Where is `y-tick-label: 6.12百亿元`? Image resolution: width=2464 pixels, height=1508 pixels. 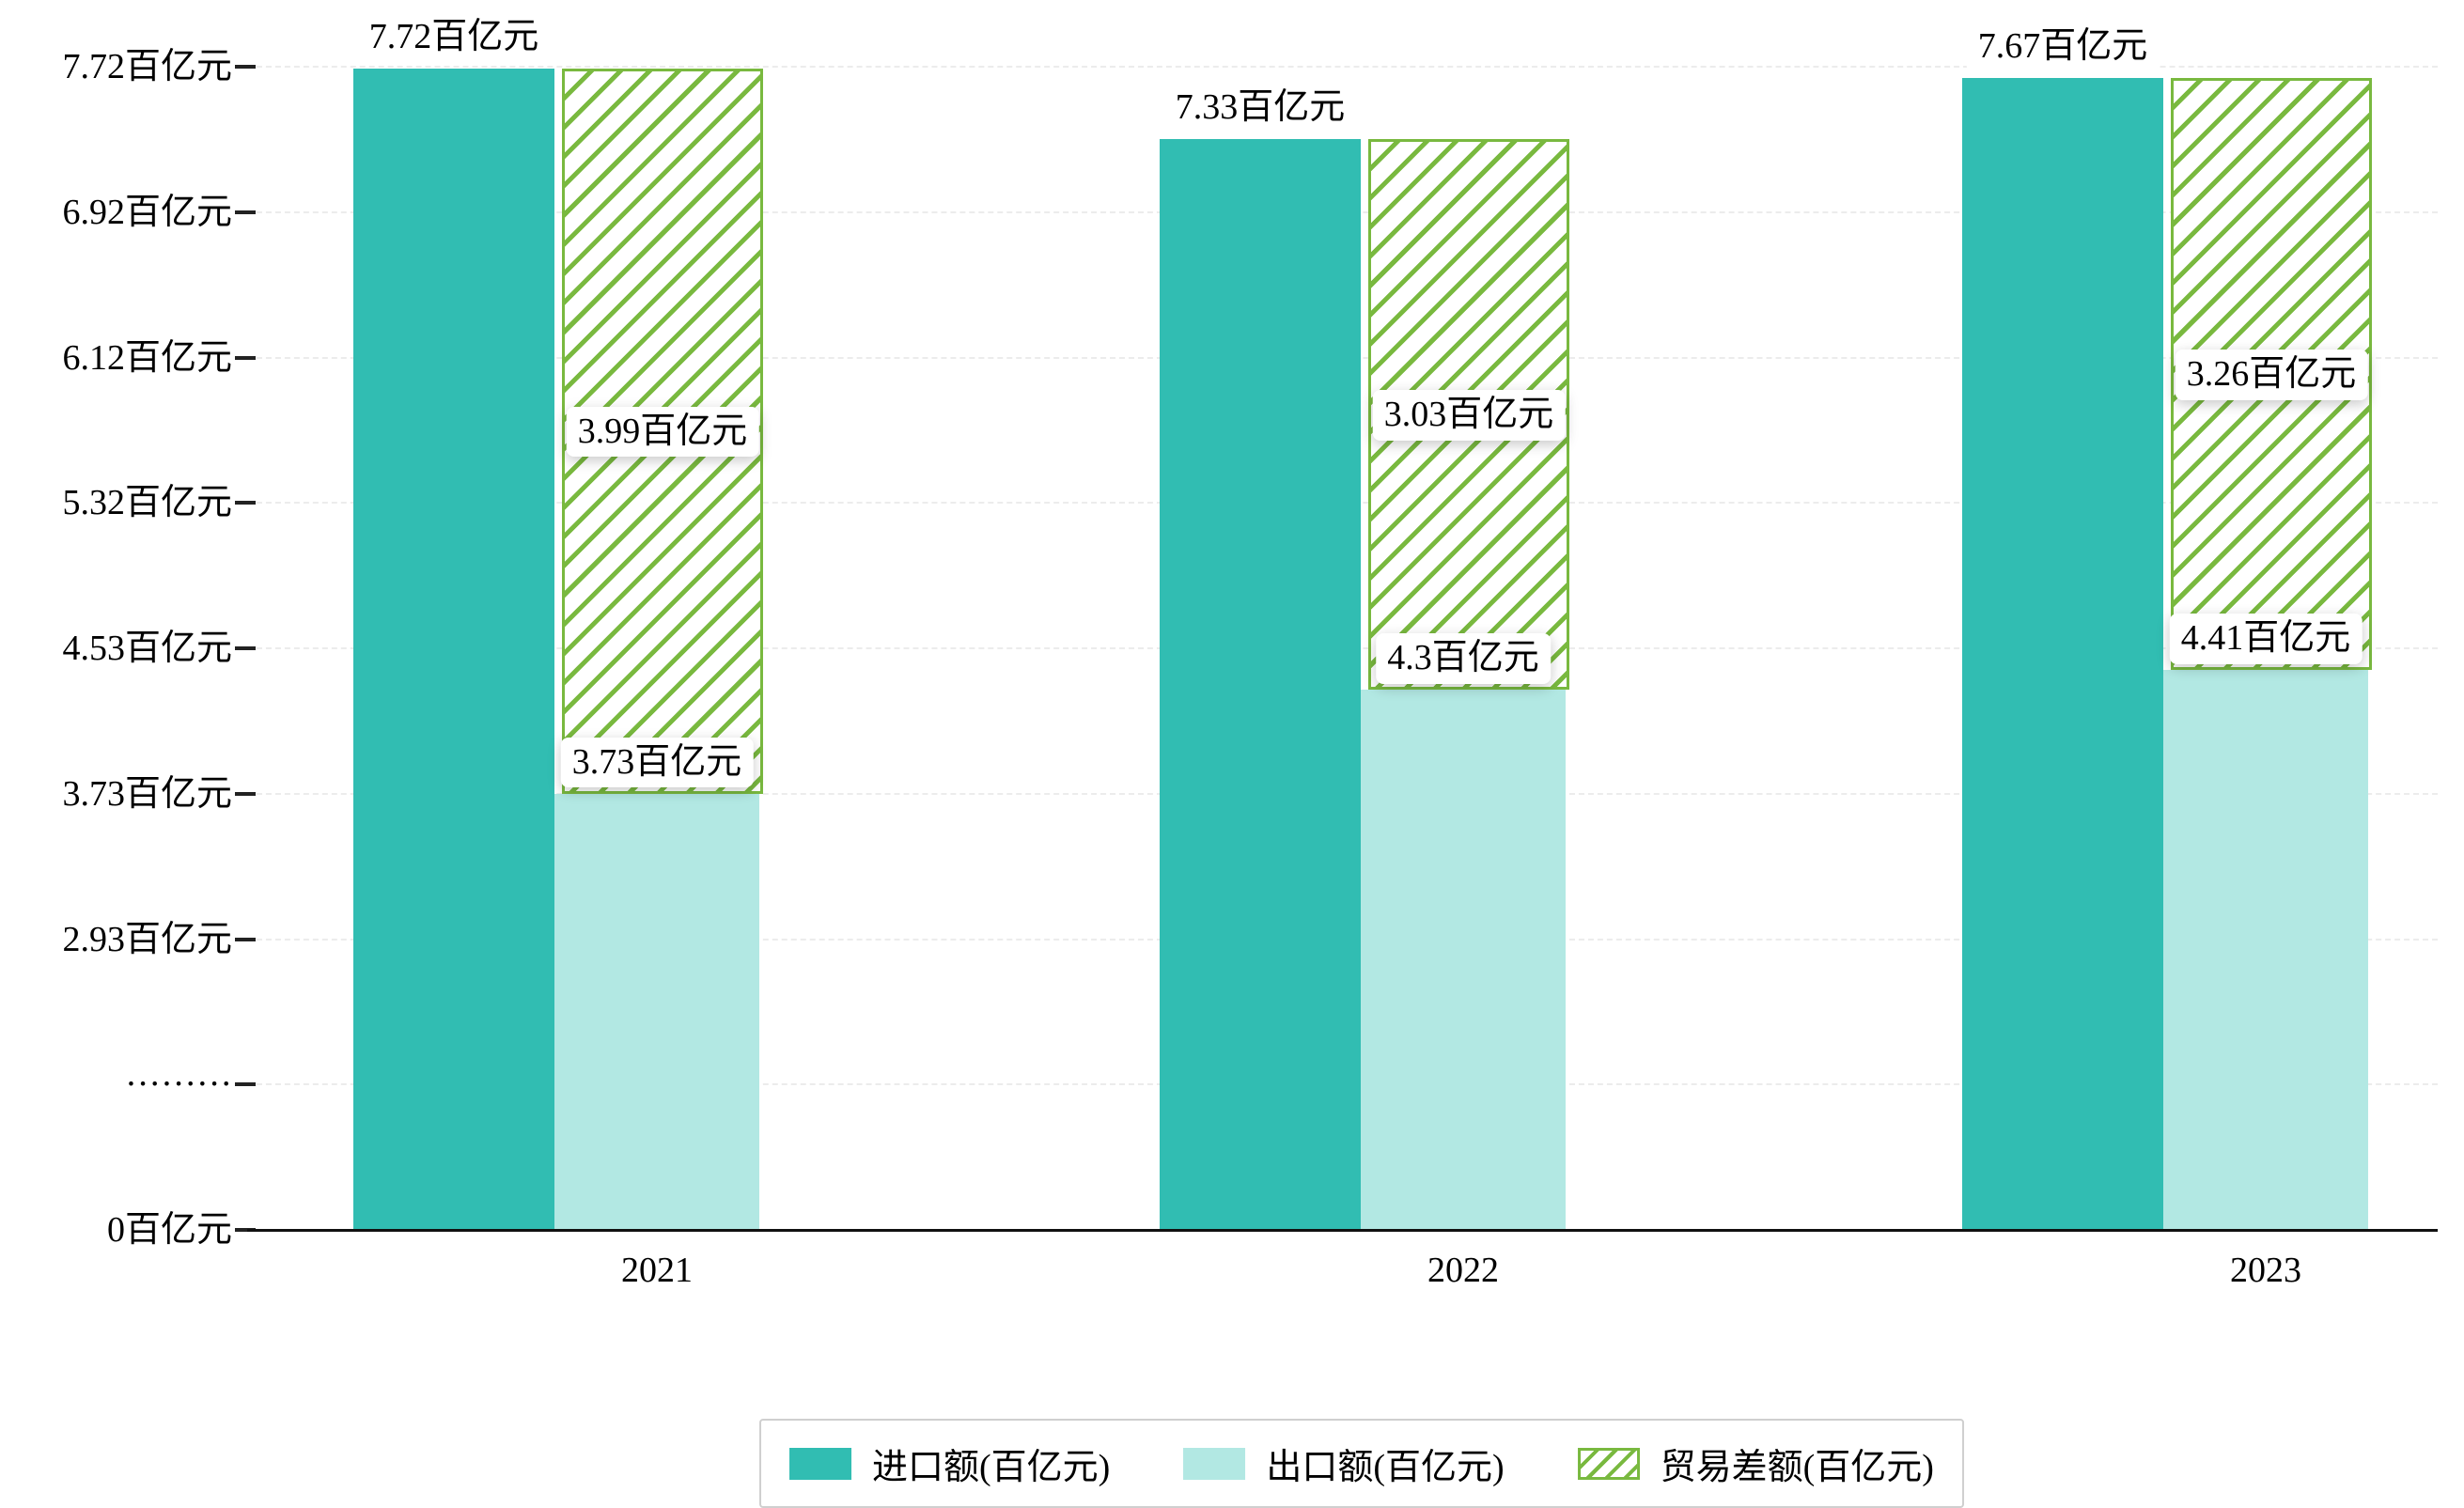
y-tick-label: 6.12百亿元 is located at coordinates (147, 357).